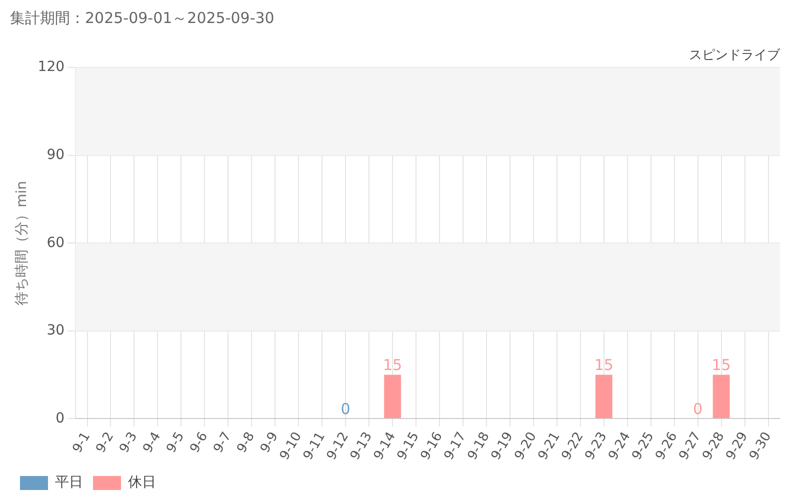 This screenshot has width=800, height=500. I want to click on legend-label: 平日, so click(69, 482).